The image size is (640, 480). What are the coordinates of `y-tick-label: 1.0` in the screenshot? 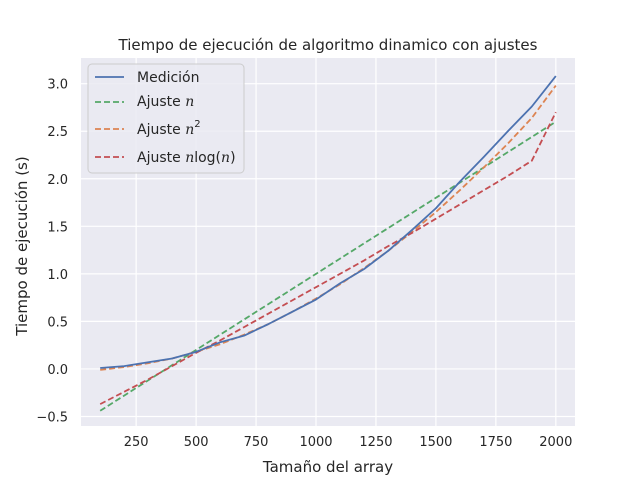 It's located at (57, 275).